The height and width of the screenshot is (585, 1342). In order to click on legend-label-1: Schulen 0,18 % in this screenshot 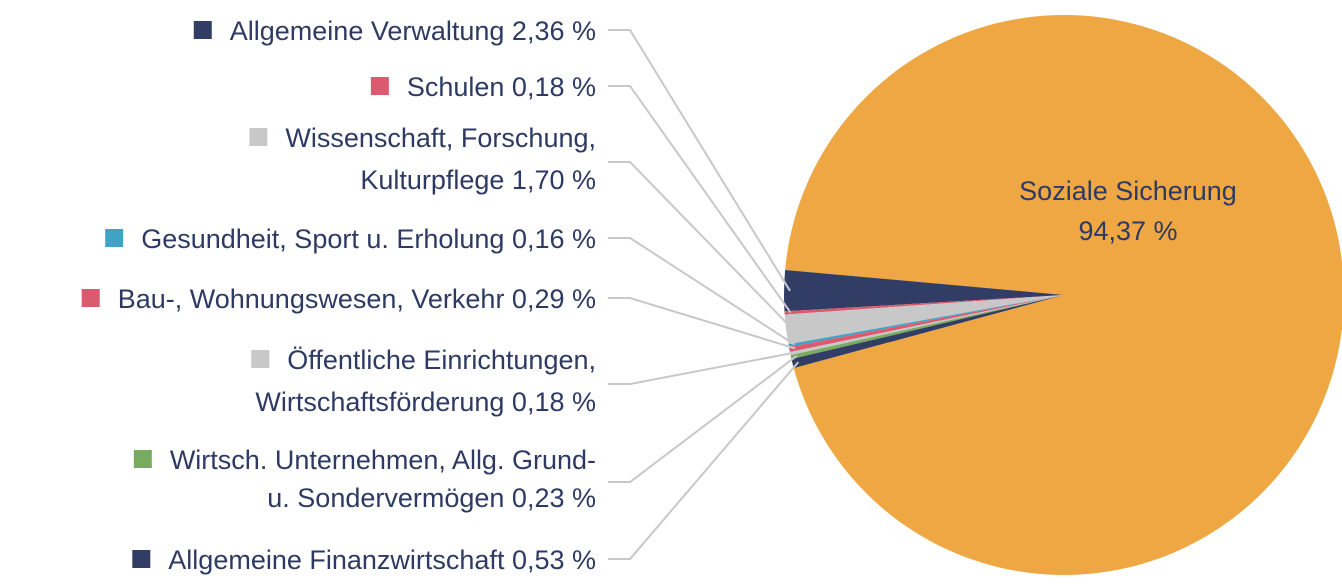, I will do `click(501, 87)`.